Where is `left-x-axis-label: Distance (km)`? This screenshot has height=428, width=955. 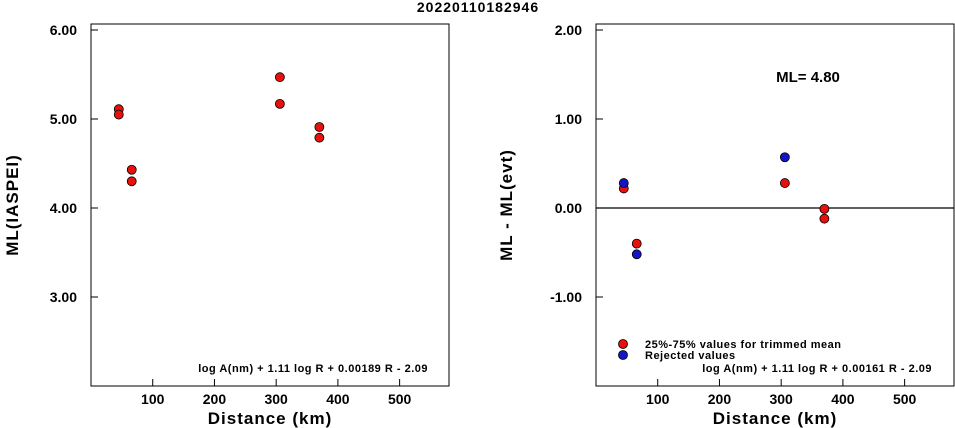
left-x-axis-label: Distance (km) is located at coordinates (270, 418).